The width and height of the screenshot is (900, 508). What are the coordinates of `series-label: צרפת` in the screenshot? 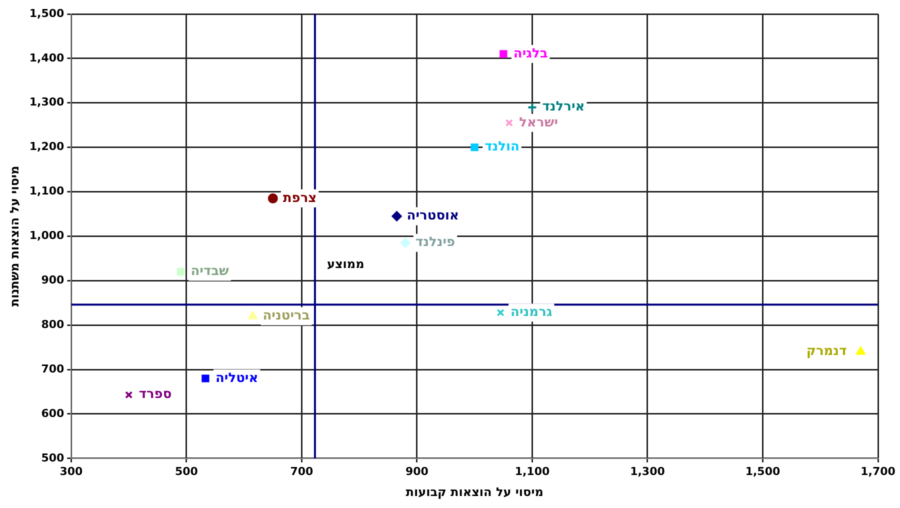 It's located at (299, 198).